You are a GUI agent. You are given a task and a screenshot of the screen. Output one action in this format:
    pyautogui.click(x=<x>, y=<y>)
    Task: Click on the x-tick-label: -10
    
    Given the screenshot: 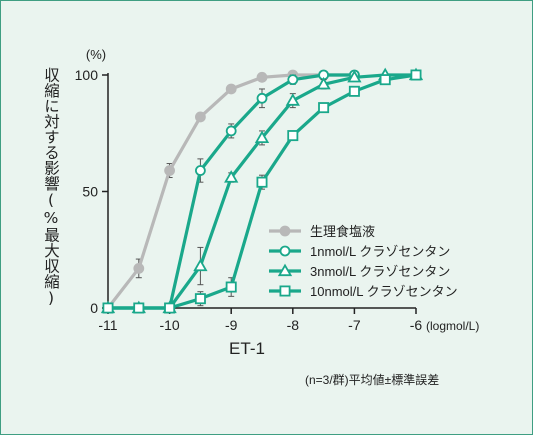 What is the action you would take?
    pyautogui.click(x=169, y=325)
    